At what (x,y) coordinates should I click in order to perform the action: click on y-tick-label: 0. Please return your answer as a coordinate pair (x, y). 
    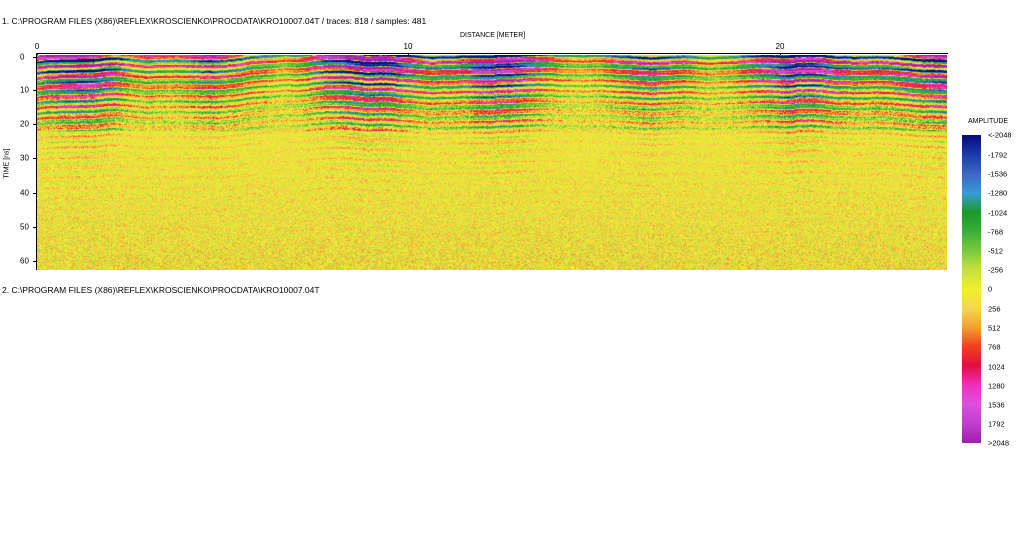
    Looking at the image, I should click on (22, 57).